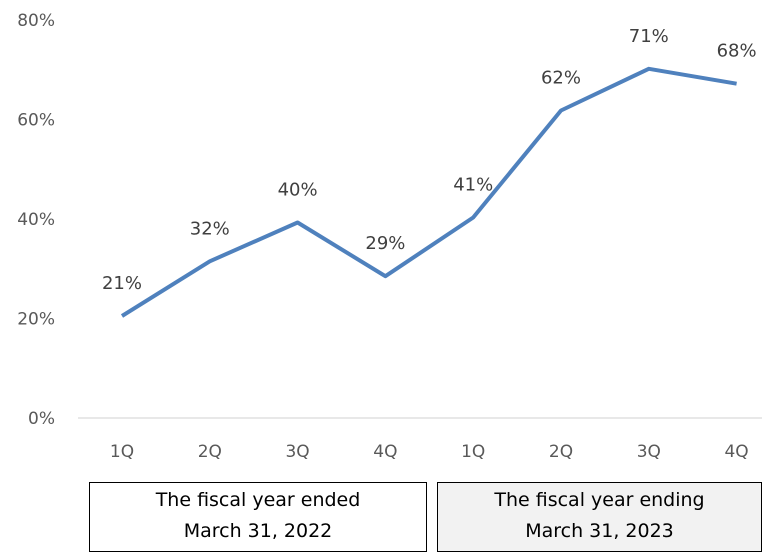 The height and width of the screenshot is (552, 765). What do you see at coordinates (599, 517) in the screenshot?
I see `fiscal-year-2023-label: The fiscal year ending March 31, 2023` at bounding box center [599, 517].